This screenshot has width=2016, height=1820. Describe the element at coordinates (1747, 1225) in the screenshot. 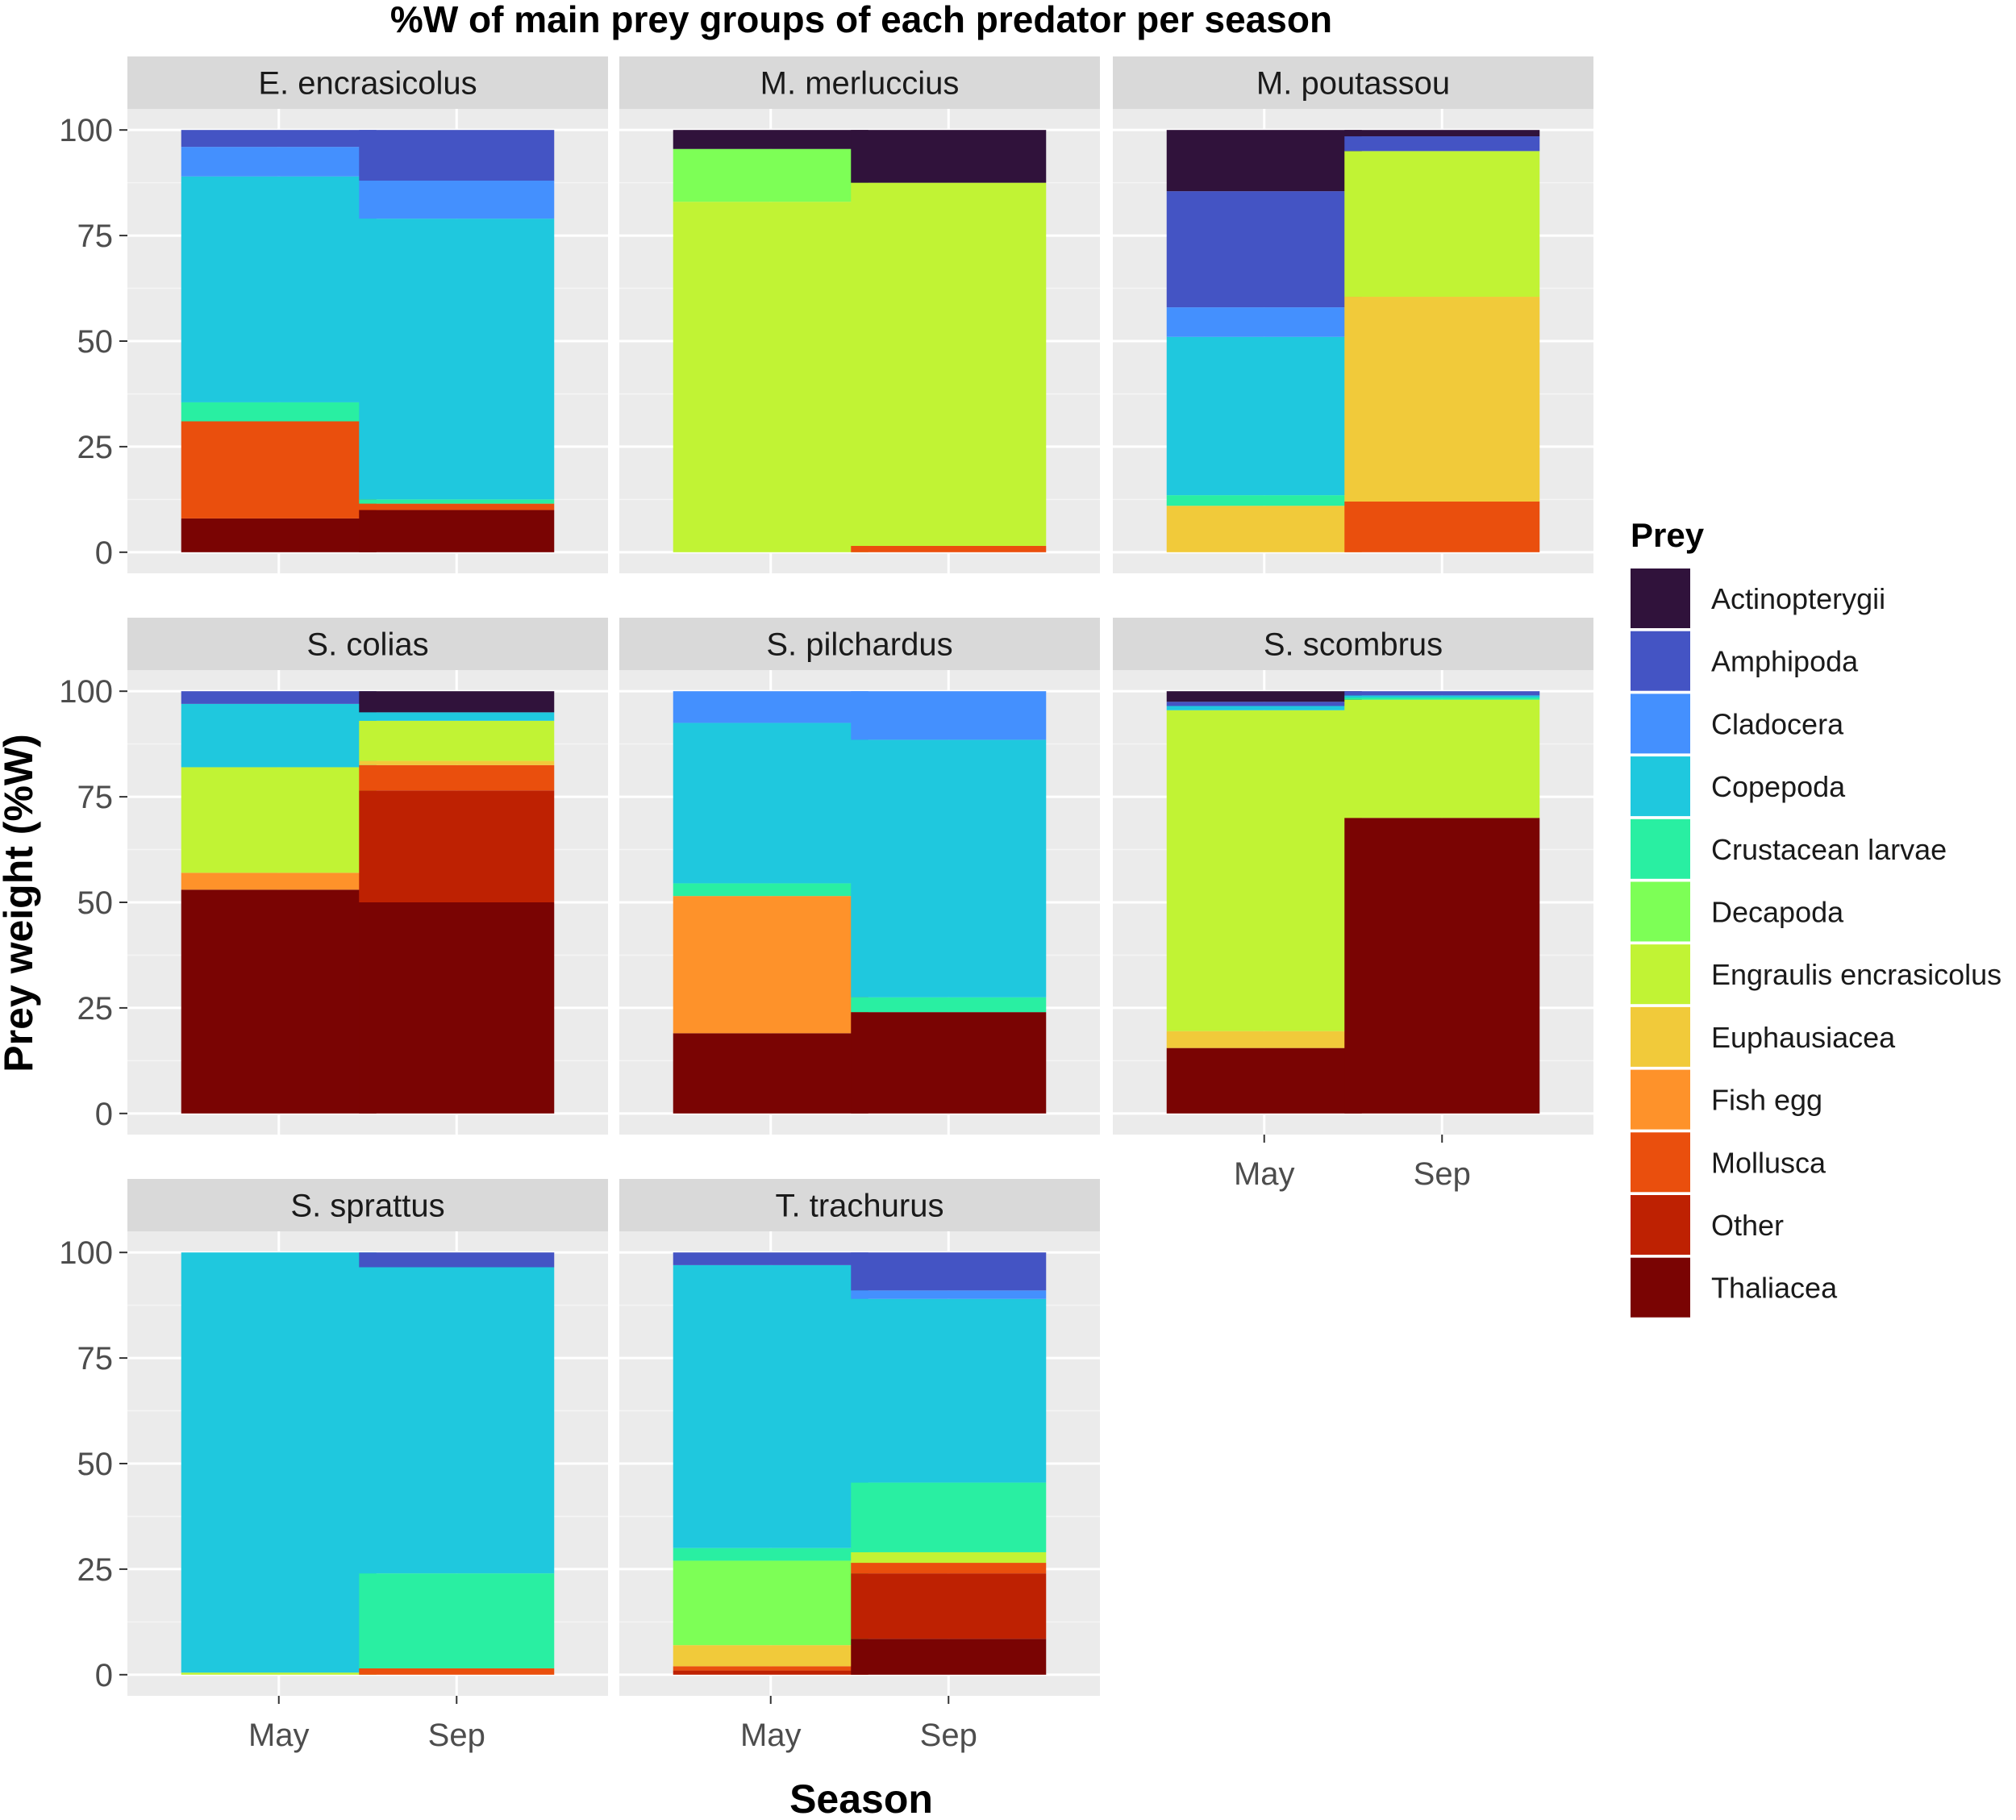

I see `legend-label: Other` at that location.